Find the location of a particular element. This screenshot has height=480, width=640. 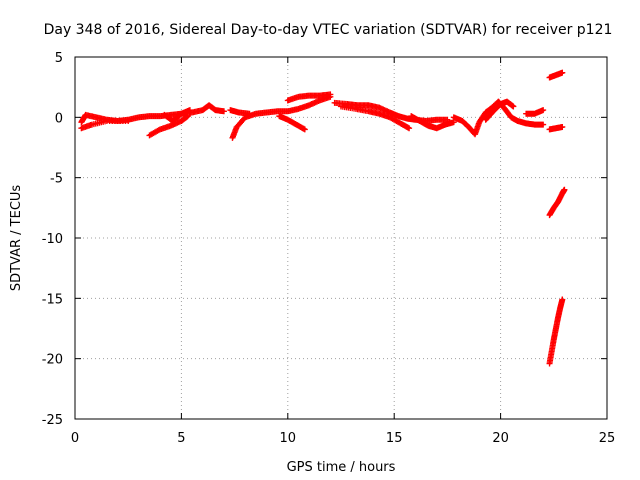

x-tick-label: 15 is located at coordinates (394, 438).